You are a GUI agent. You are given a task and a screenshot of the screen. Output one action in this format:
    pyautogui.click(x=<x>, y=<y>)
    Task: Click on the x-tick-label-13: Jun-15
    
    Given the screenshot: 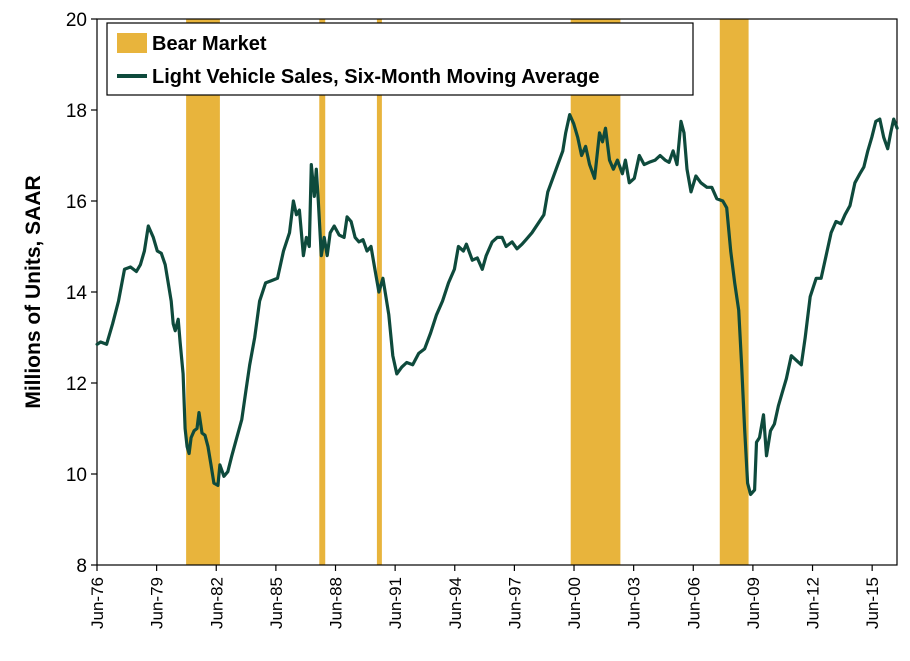 What is the action you would take?
    pyautogui.click(x=872, y=603)
    